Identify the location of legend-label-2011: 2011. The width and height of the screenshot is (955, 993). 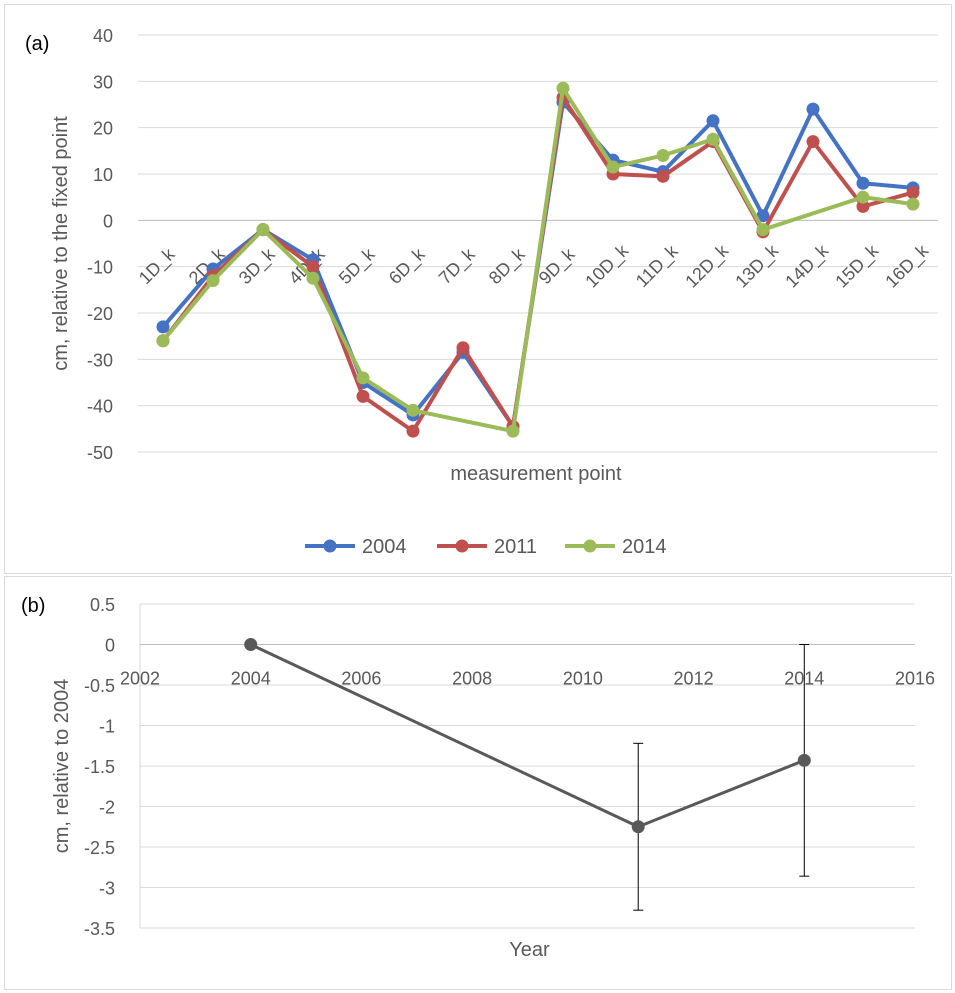
(515, 547).